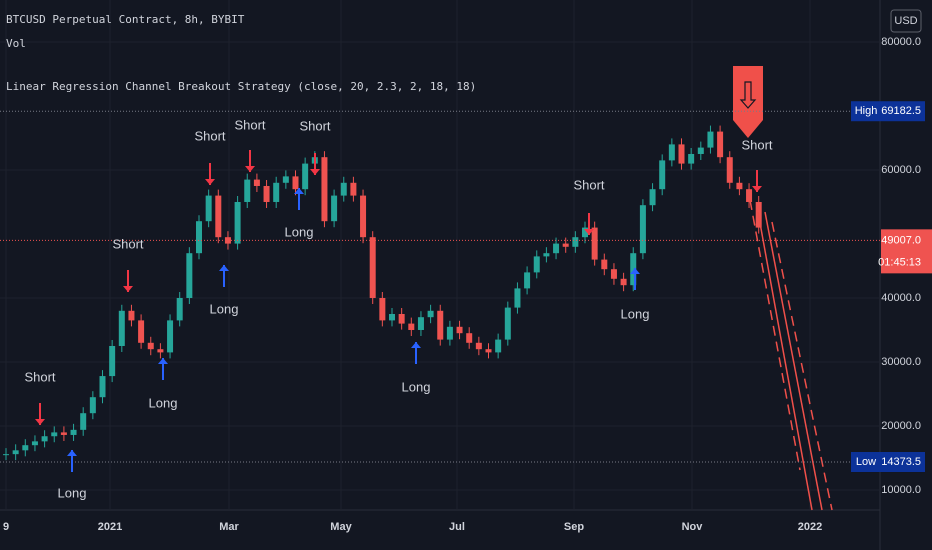  I want to click on last-price-tag, so click(906, 251).